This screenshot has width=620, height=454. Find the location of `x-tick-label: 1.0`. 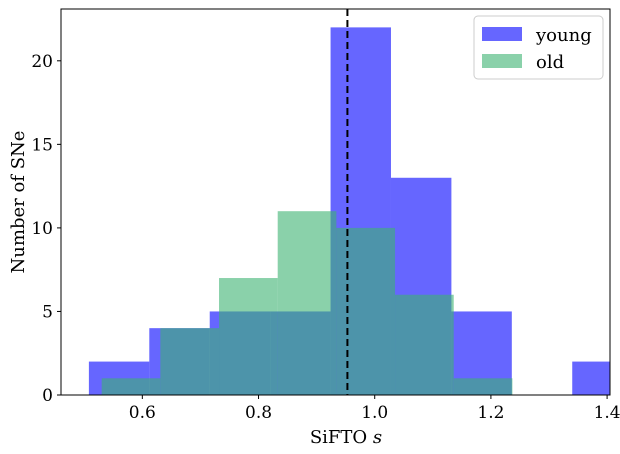

x-tick-label: 1.0 is located at coordinates (374, 413).